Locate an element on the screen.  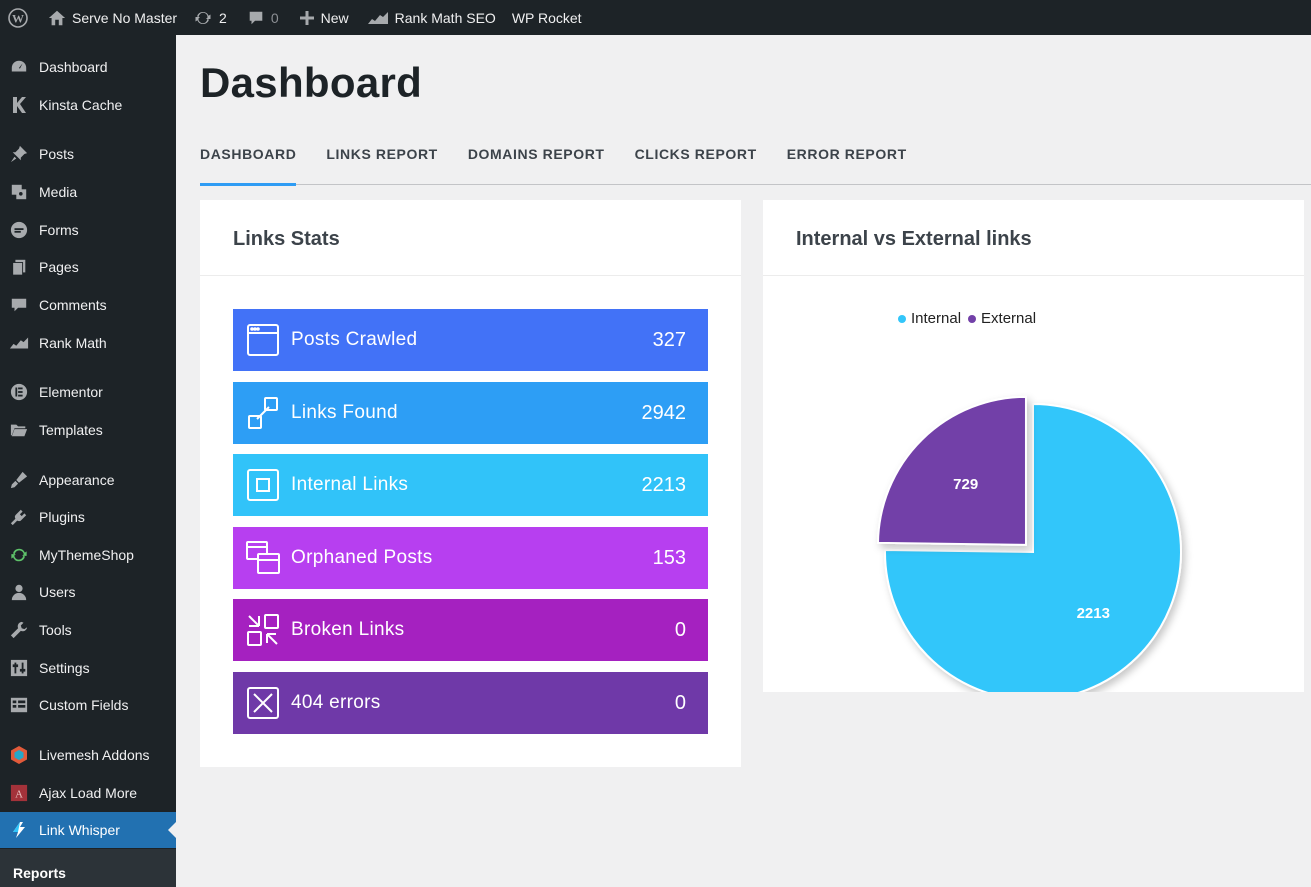
sidebar-item-dashboard: Dashboard is located at coordinates (88, 67).